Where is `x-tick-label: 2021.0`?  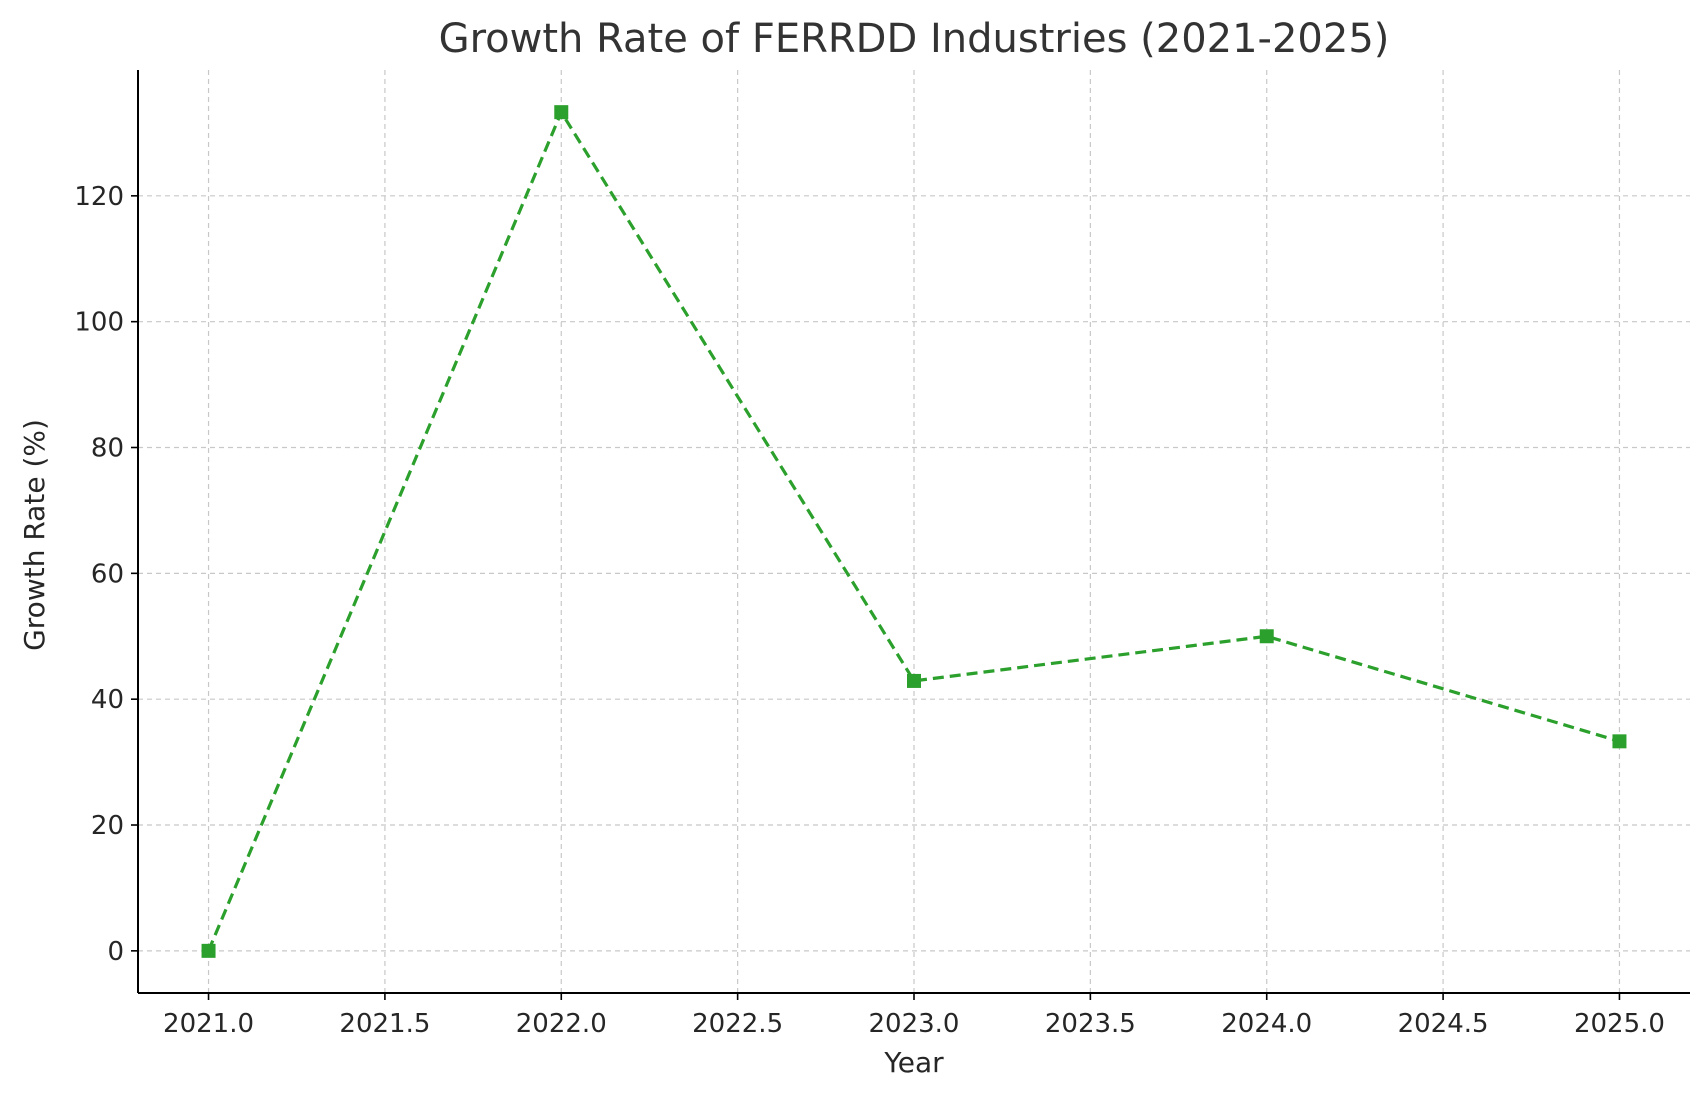
x-tick-label: 2021.0 is located at coordinates (208, 1024).